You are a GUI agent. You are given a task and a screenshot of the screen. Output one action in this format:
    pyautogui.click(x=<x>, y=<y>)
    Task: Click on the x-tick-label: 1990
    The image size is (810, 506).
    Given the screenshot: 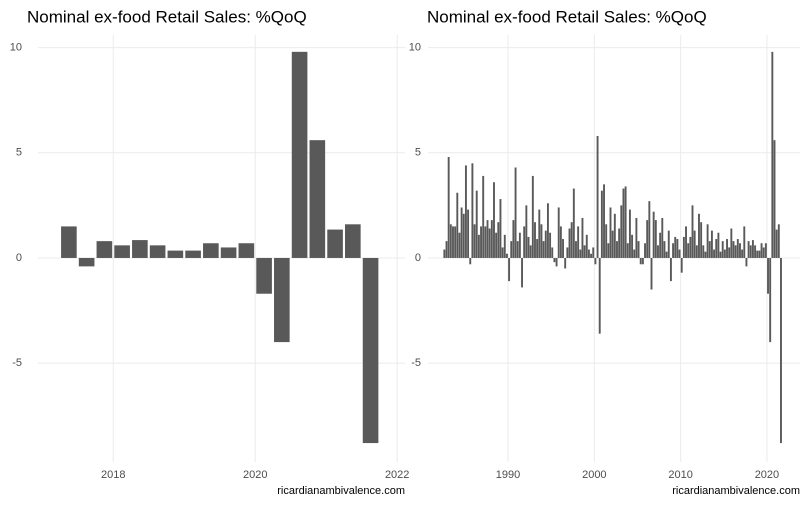 What is the action you would take?
    pyautogui.click(x=508, y=475)
    